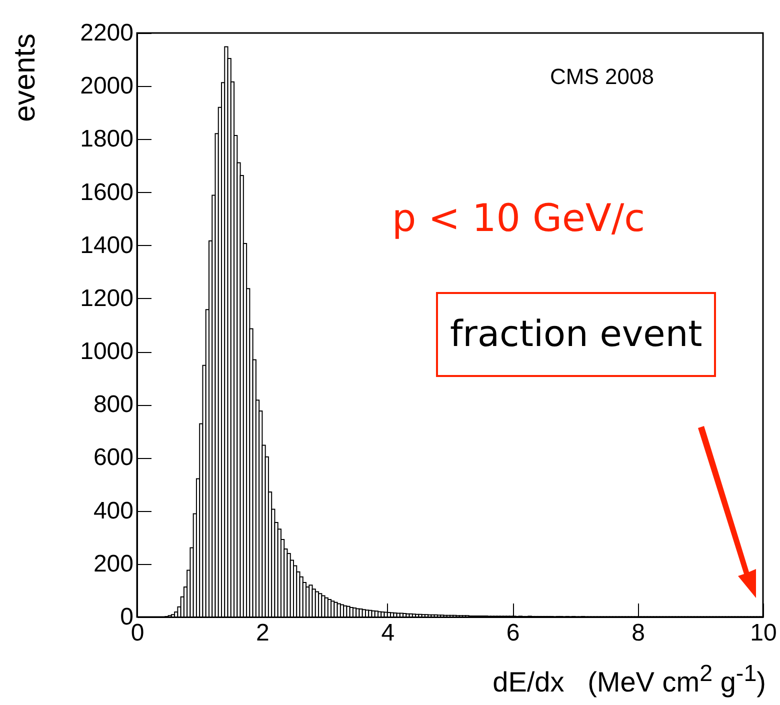 The height and width of the screenshot is (705, 780). What do you see at coordinates (107, 245) in the screenshot?
I see `y-tick-label: 1400` at bounding box center [107, 245].